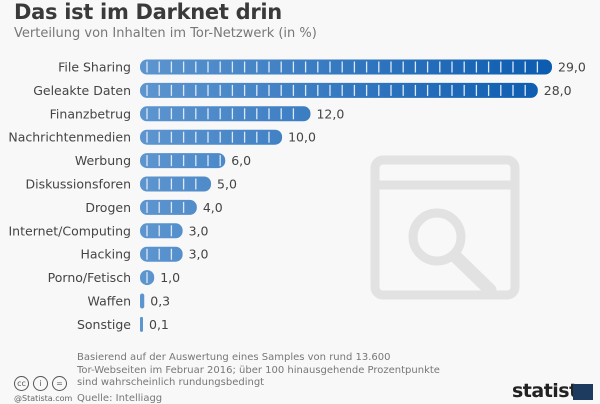 The height and width of the screenshot is (404, 600). I want to click on value-label: 0,3, so click(160, 301).